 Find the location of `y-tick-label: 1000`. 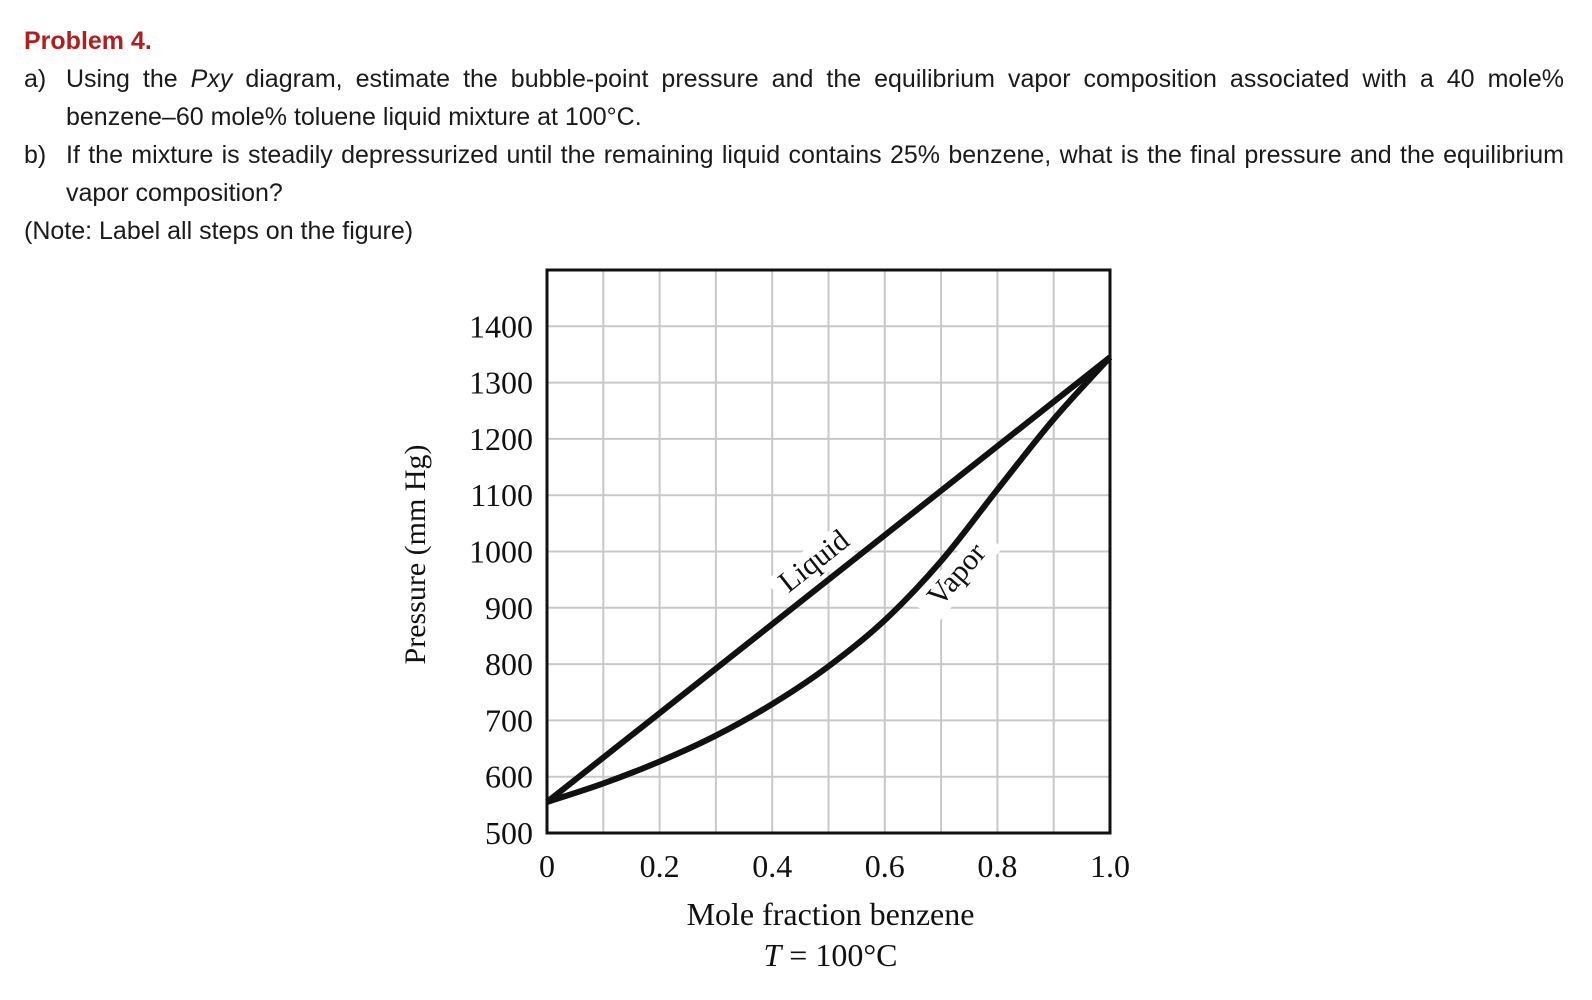

y-tick-label: 1000 is located at coordinates (501, 552).